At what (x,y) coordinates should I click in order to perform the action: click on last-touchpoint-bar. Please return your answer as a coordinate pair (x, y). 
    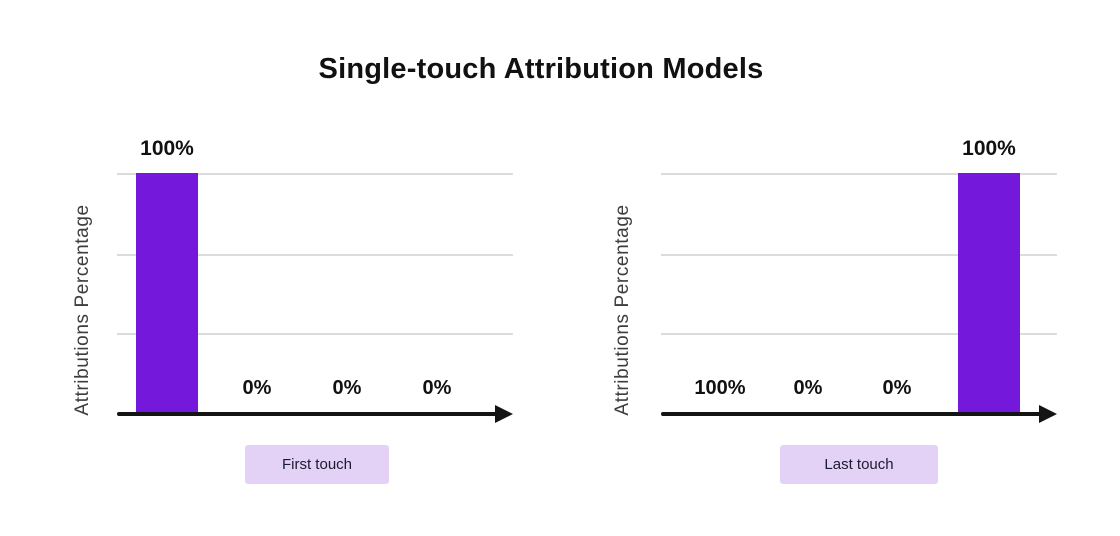
    Looking at the image, I should click on (989, 292).